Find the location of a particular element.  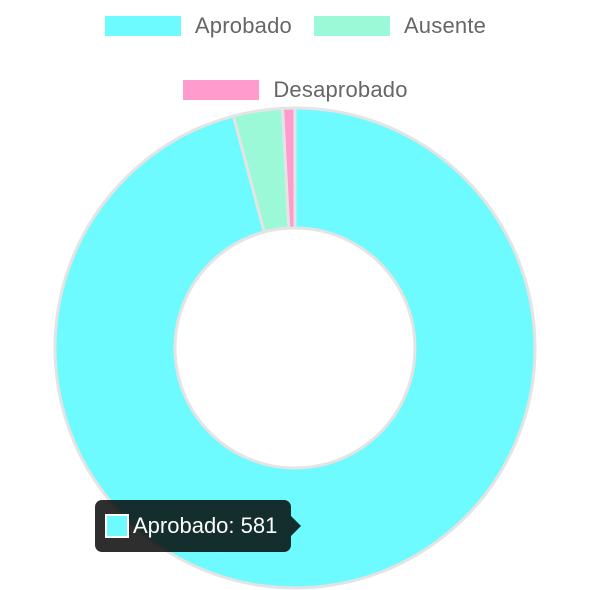

tooltip-text: Aprobado: 581 is located at coordinates (205, 525).